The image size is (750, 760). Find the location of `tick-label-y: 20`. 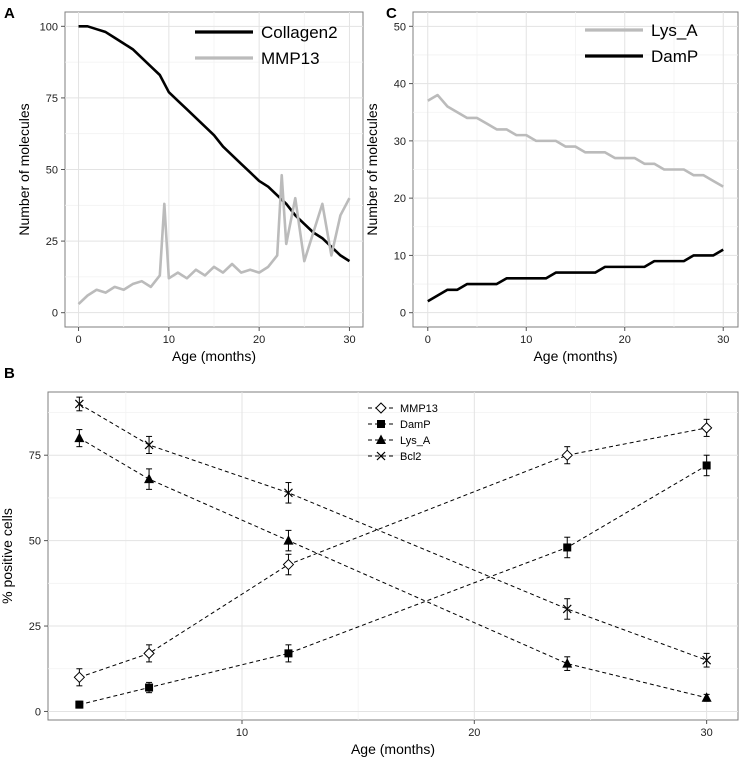

tick-label-y: 20 is located at coordinates (400, 199).